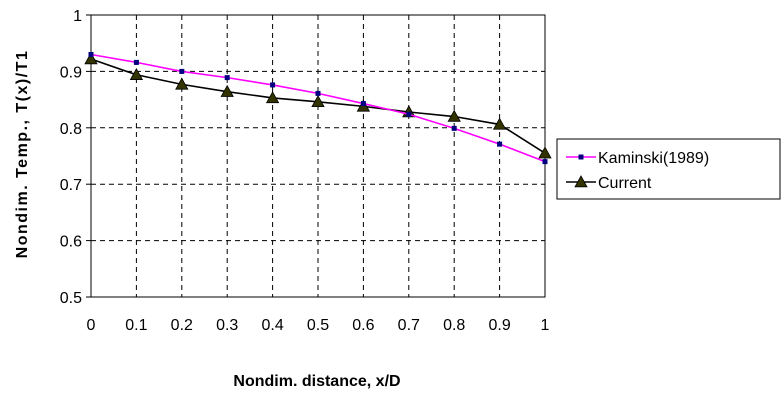 The height and width of the screenshot is (396, 784). Describe the element at coordinates (581, 157) in the screenshot. I see `legend-marker-kaminski-1989` at that location.